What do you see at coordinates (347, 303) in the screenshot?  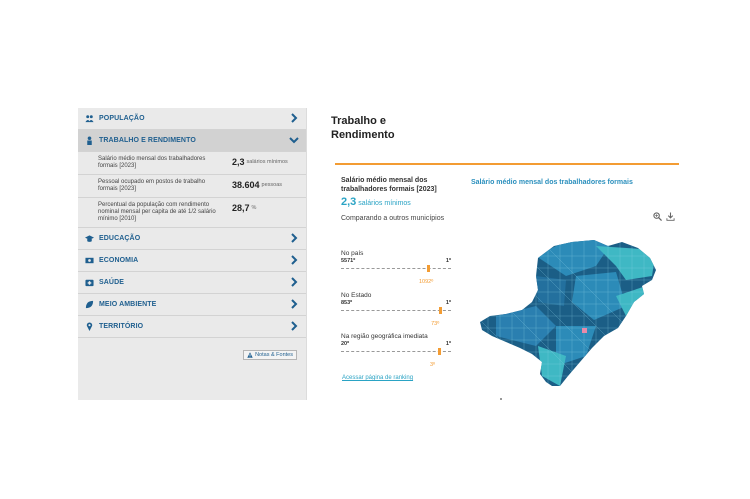 I see `ranking-total: 853º` at bounding box center [347, 303].